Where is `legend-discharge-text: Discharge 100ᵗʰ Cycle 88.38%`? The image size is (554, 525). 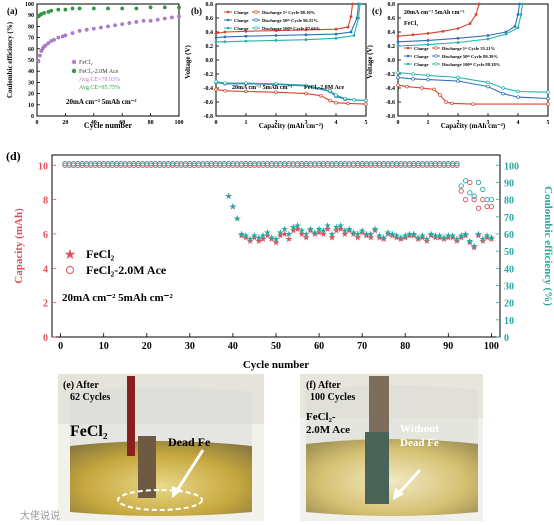
legend-discharge-text: Discharge 100ᵗʰ Cycle 88.38% is located at coordinates (471, 64).